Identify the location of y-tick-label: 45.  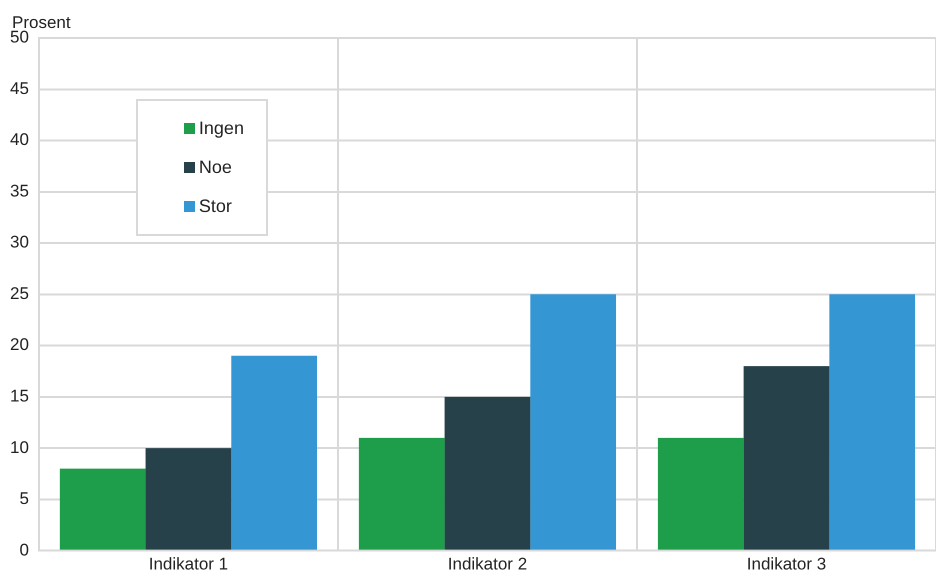
(19, 88).